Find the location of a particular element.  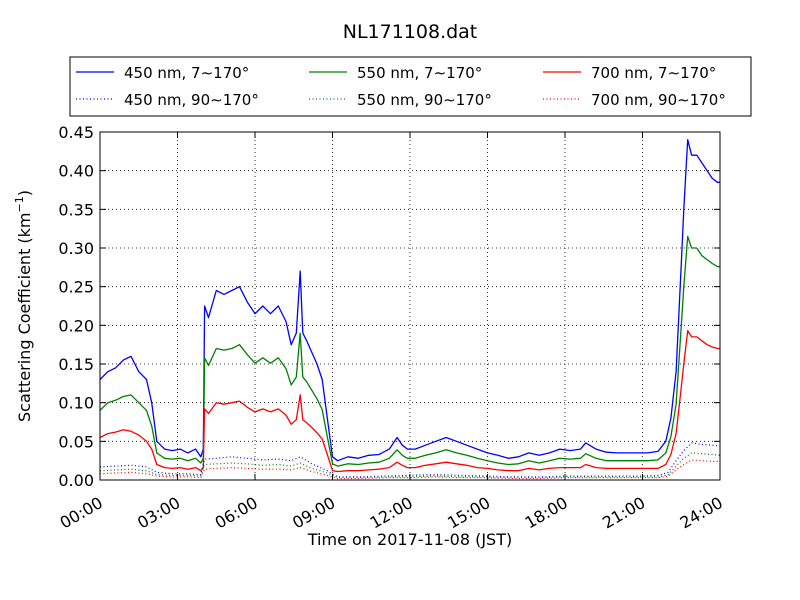

y-tick-label: 0.35 is located at coordinates (76, 209).